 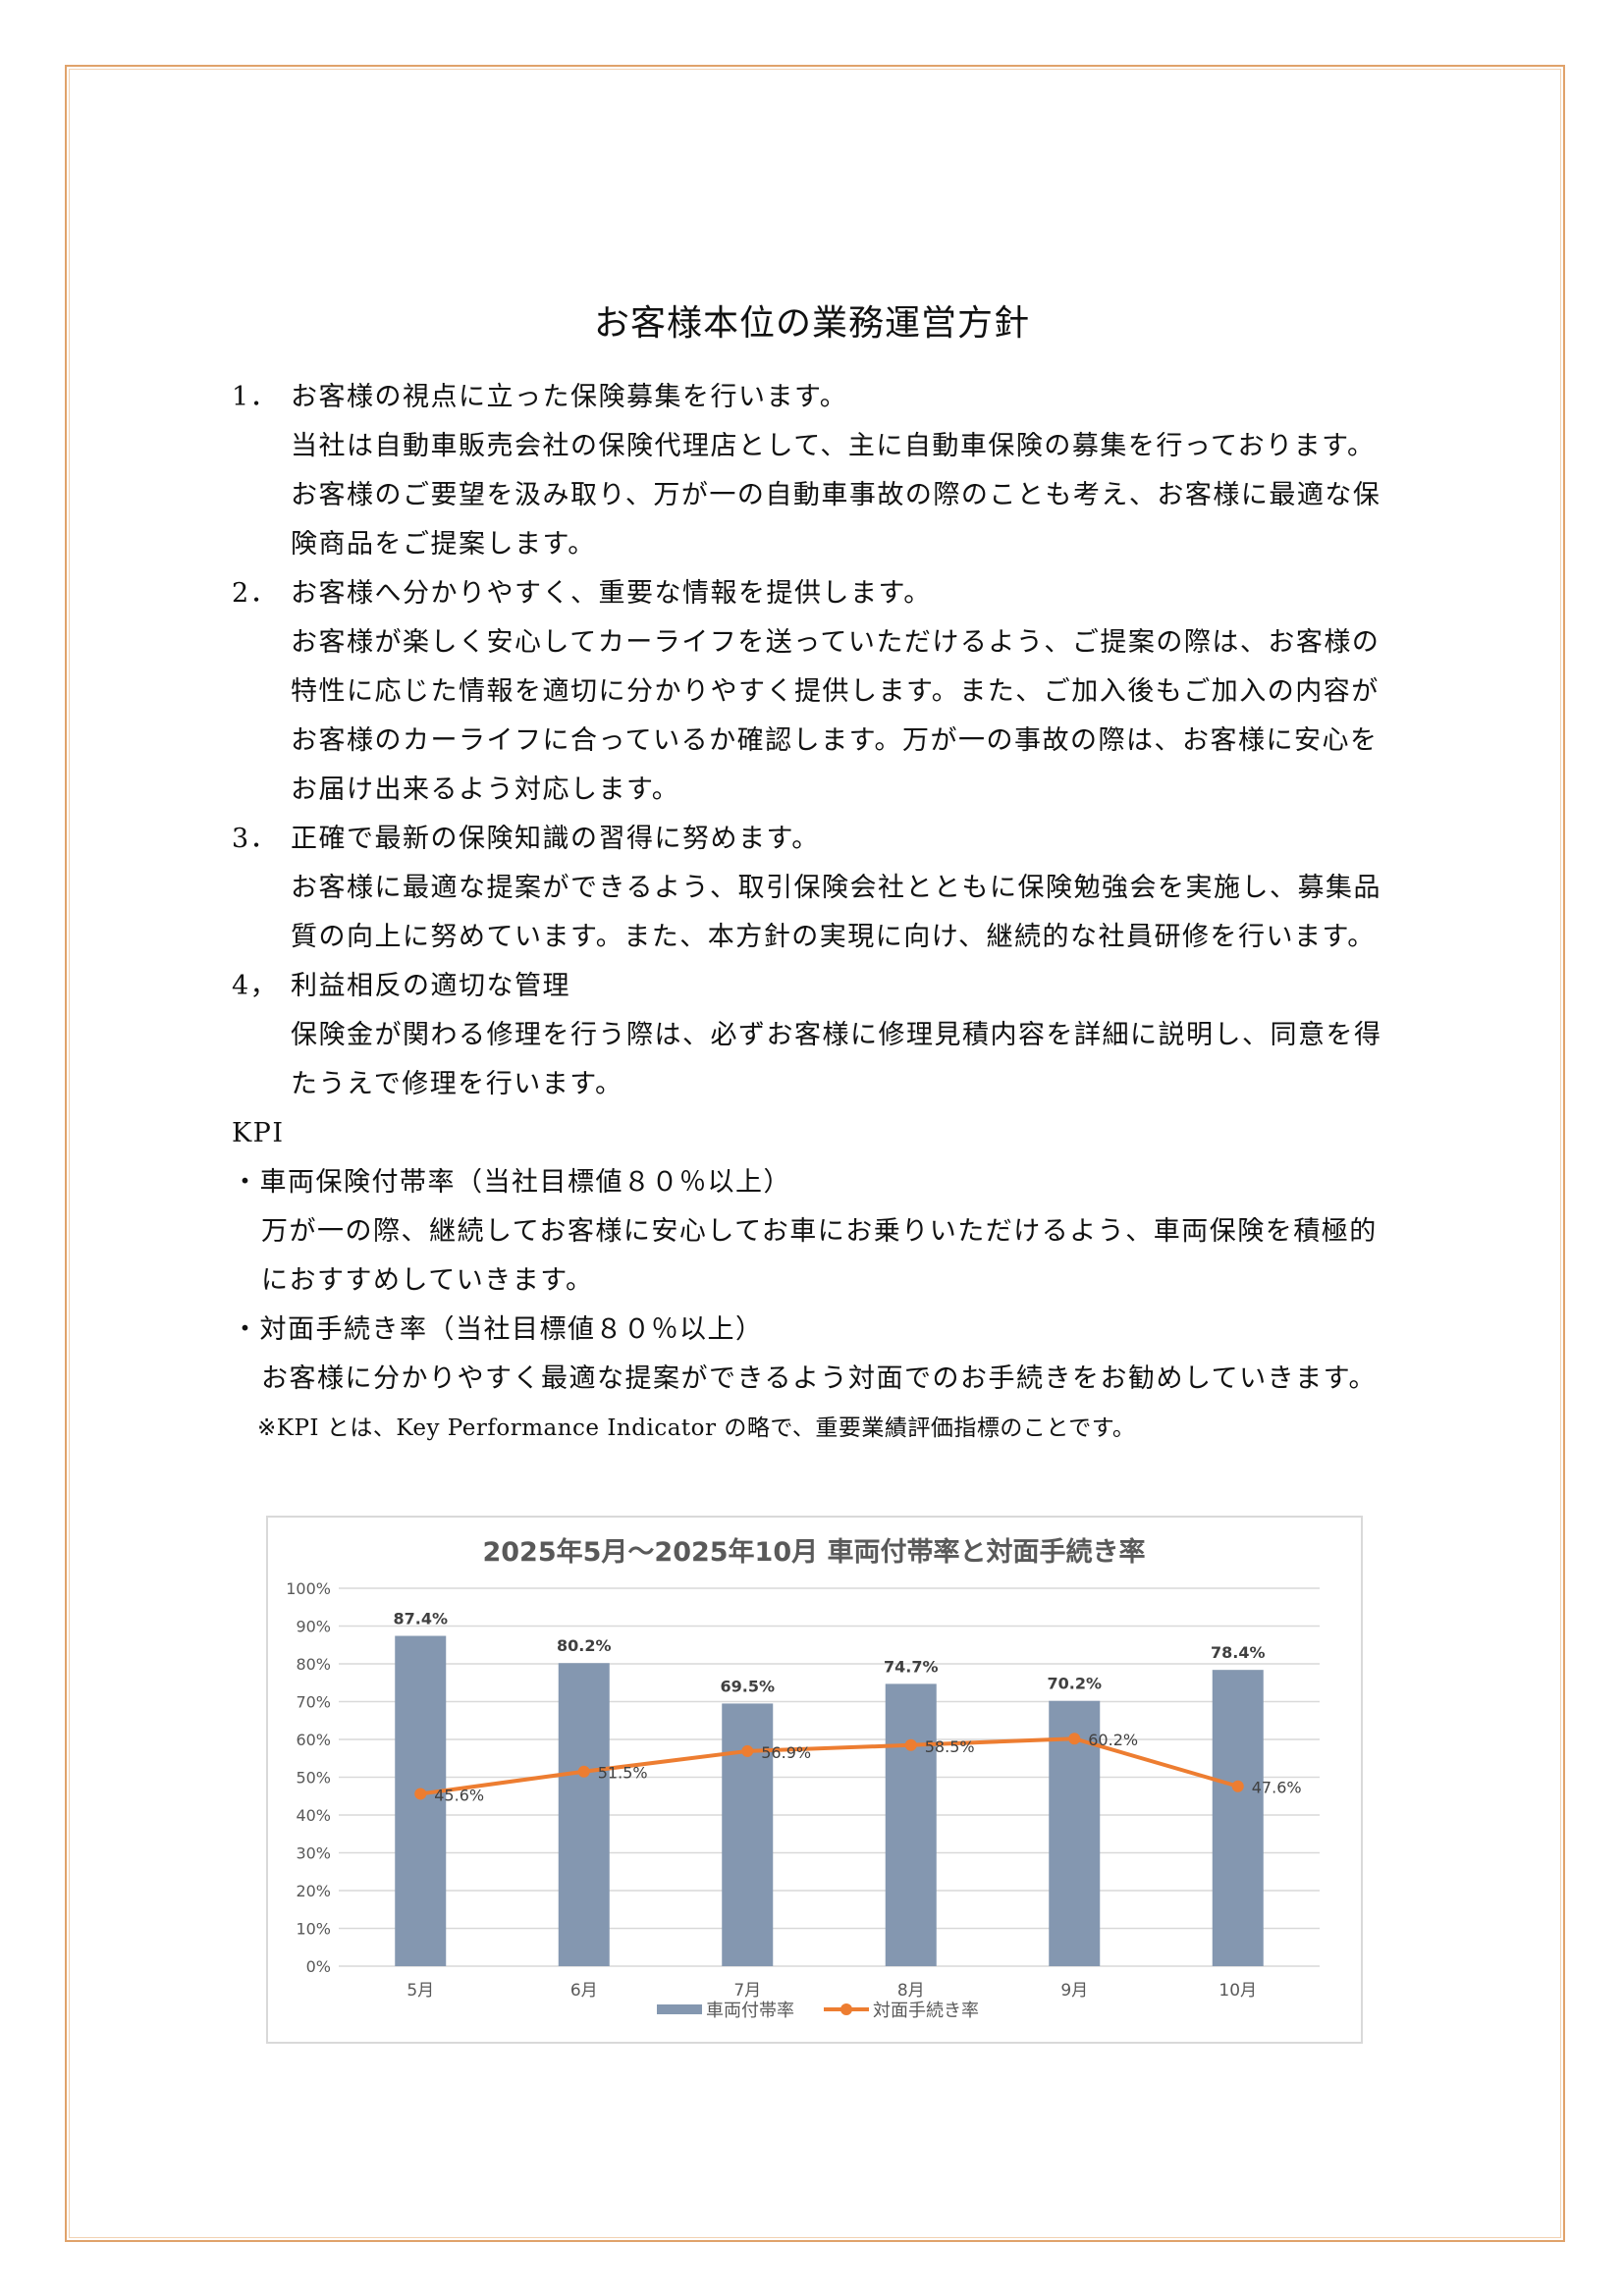 What do you see at coordinates (443, 544) in the screenshot?
I see `section-line: 険商品をご提案します。` at bounding box center [443, 544].